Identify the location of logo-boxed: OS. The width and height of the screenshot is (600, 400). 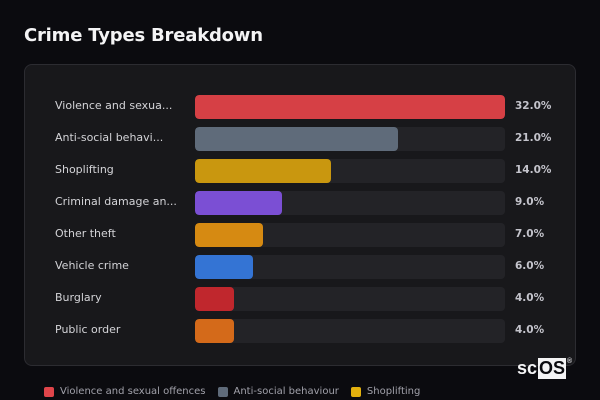
(552, 368).